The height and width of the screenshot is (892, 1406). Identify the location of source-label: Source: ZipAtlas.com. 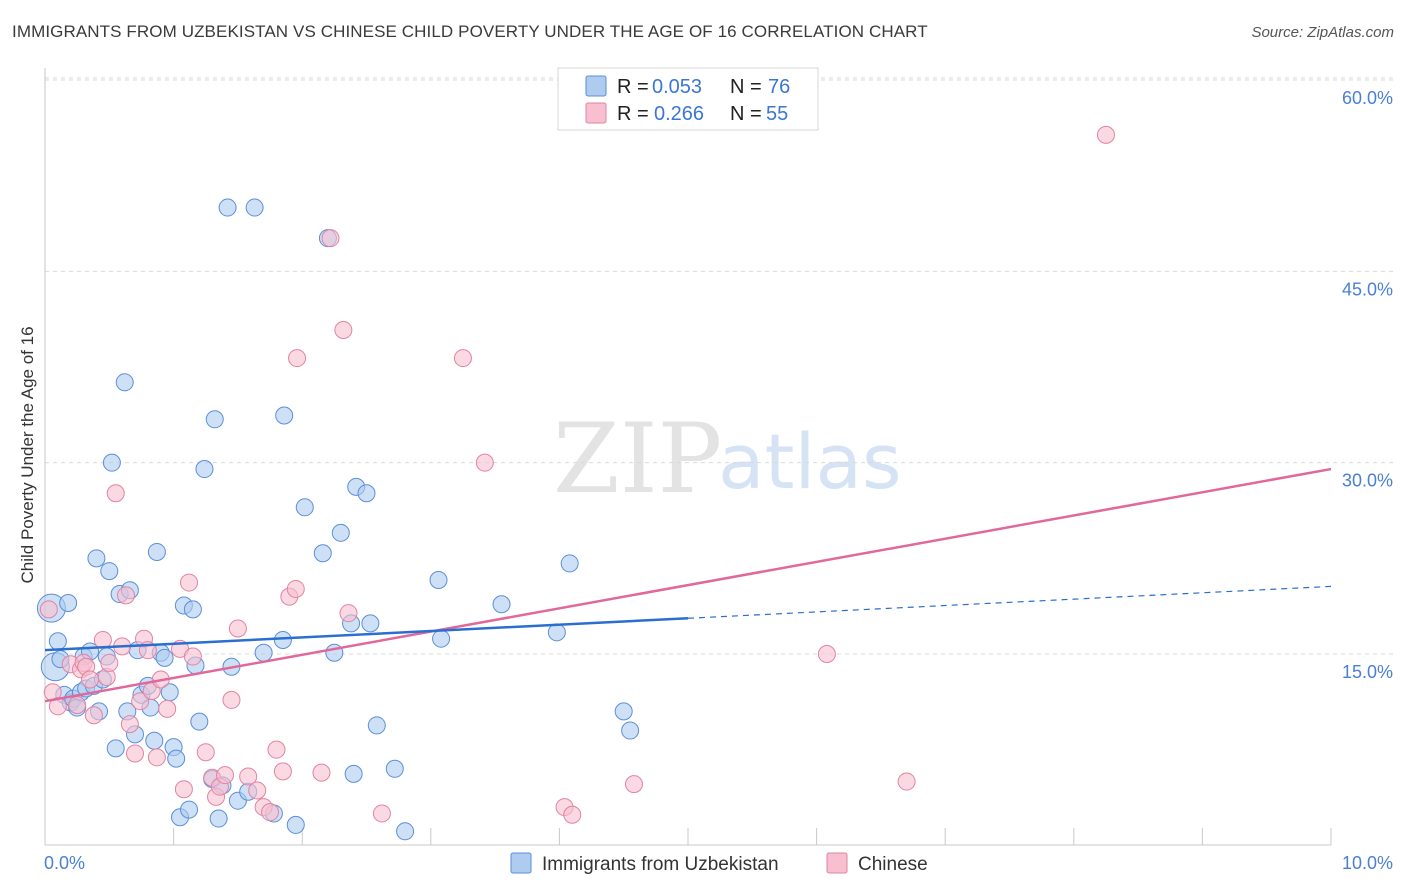
(1322, 32).